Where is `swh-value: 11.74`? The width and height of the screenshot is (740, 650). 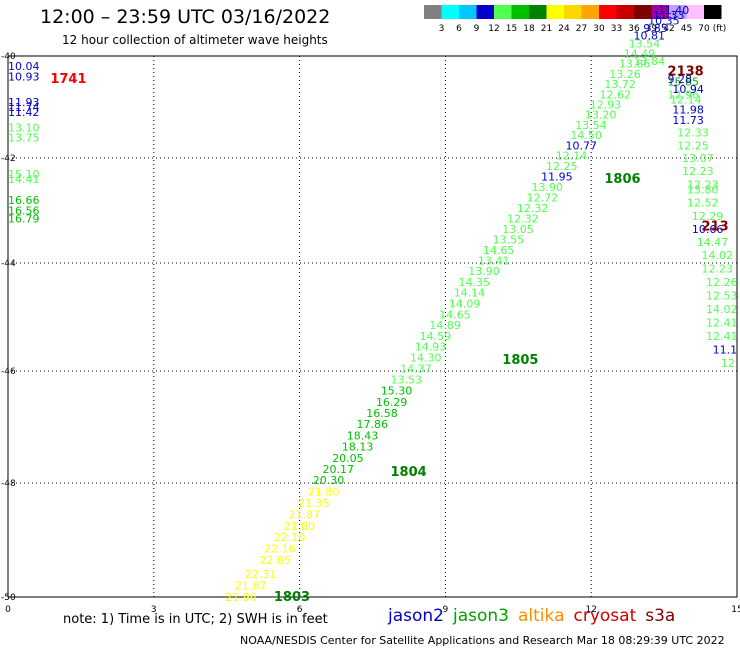 swh-value: 11.74 is located at coordinates (24, 107).